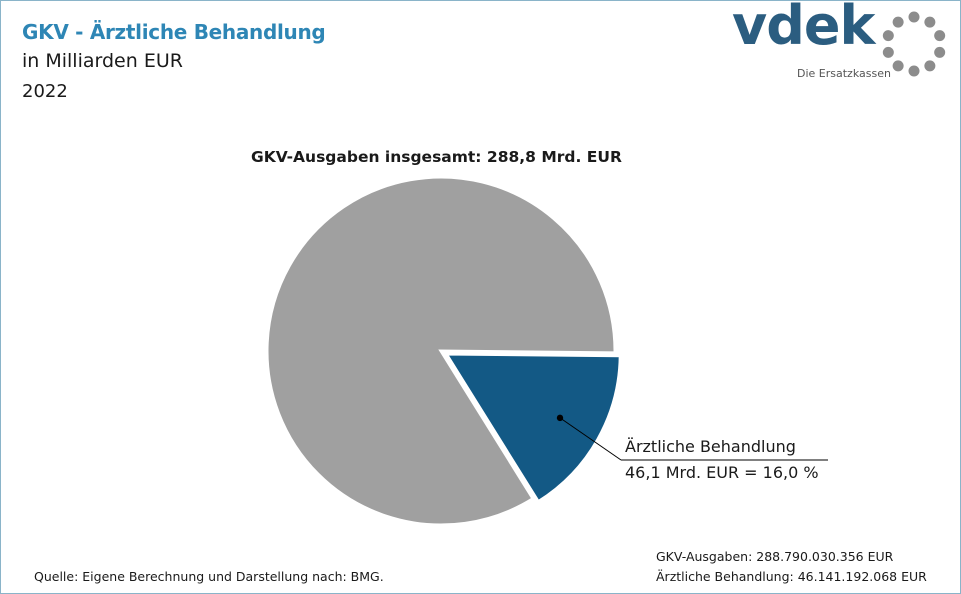 Image resolution: width=961 pixels, height=594 pixels. What do you see at coordinates (791, 576) in the screenshot?
I see `detail-aerztlich: Ärztliche Behandlung: 46.141.192.068 EUR` at bounding box center [791, 576].